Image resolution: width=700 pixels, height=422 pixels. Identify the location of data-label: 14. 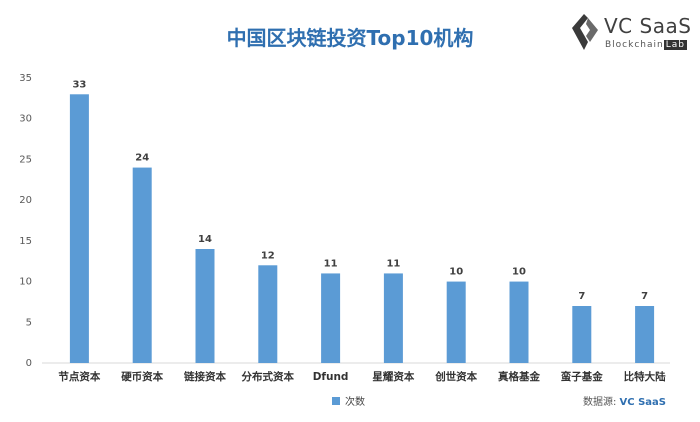
(205, 239).